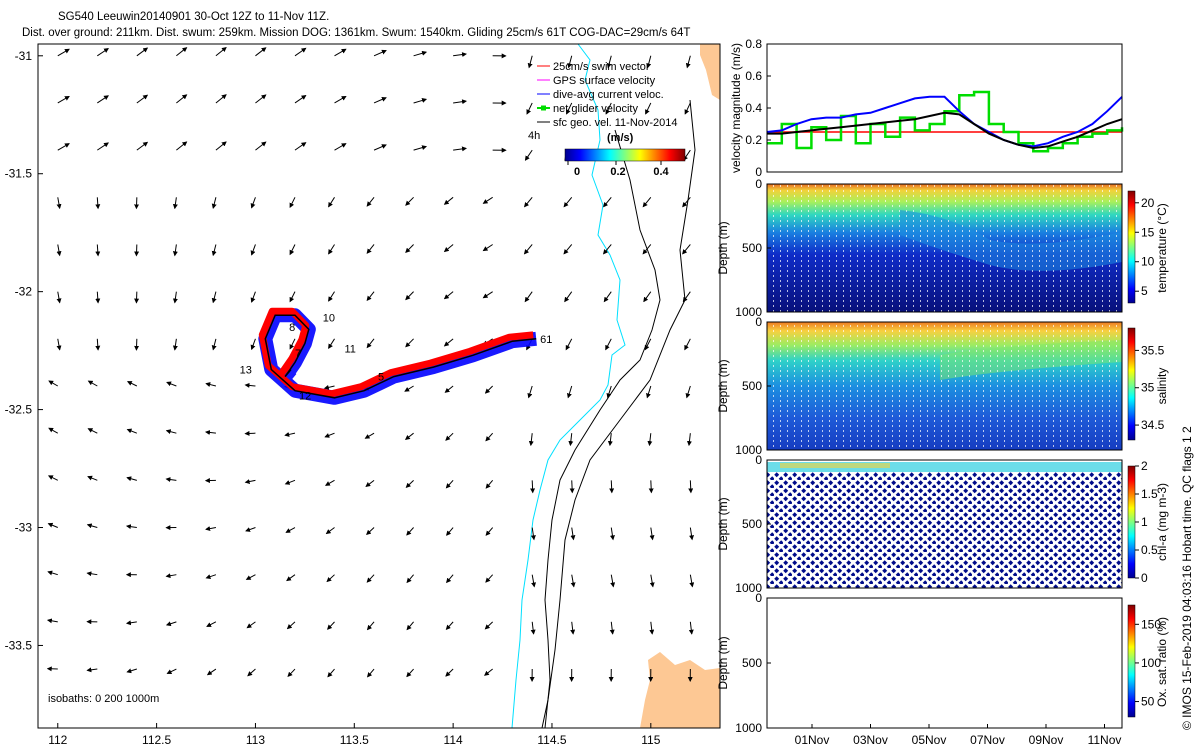  Describe the element at coordinates (929, 740) in the screenshot. I see `time-tick-2: 05Nov` at that location.